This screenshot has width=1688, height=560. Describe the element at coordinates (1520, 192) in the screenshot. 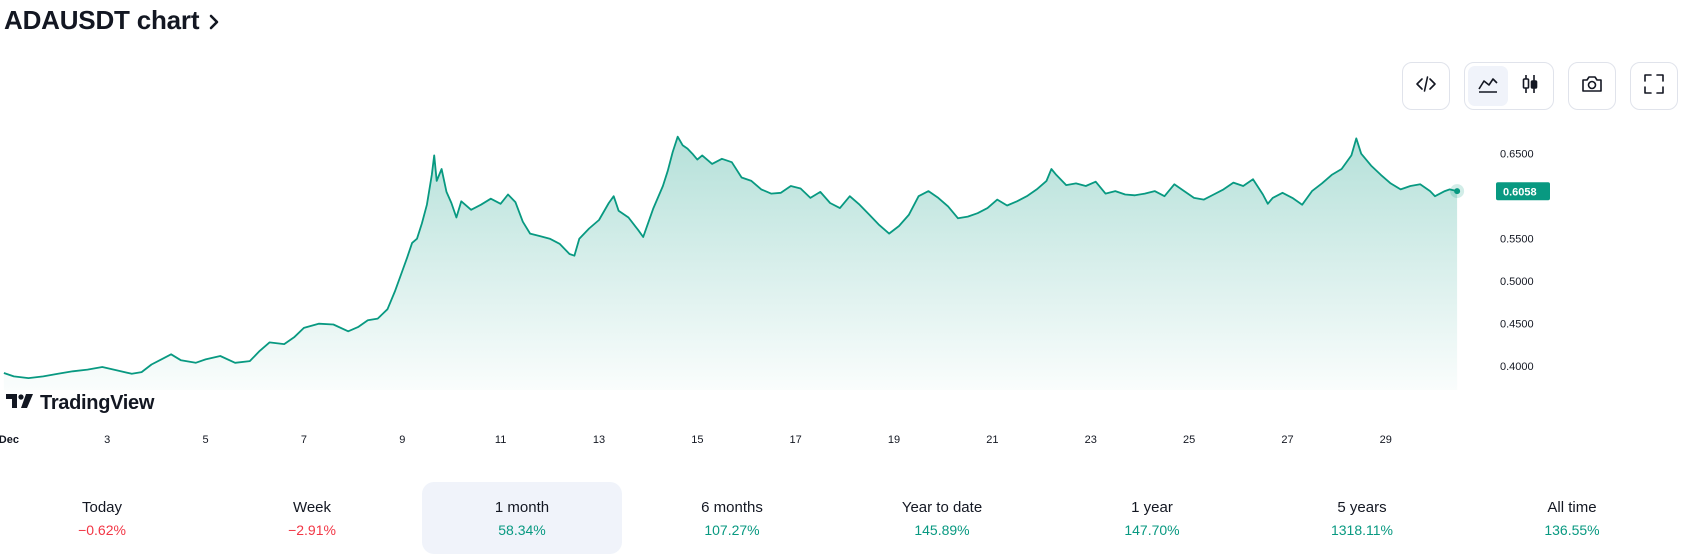

I see `last-price-tag: 0.6058` at that location.